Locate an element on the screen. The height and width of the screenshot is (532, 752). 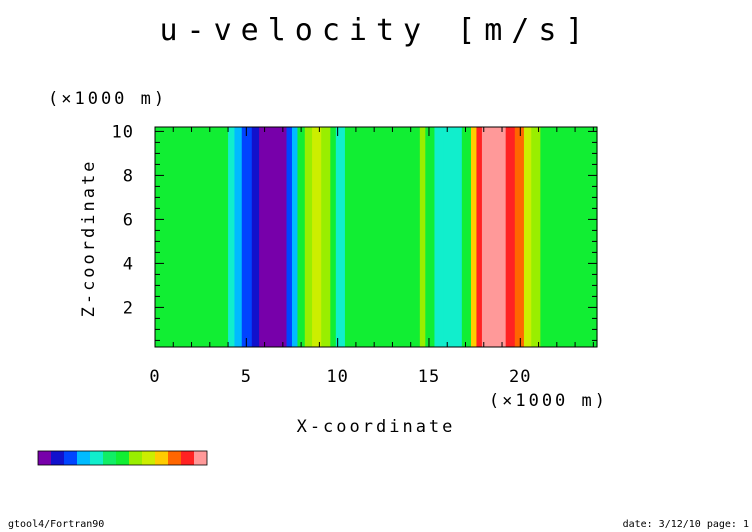
y-tick-label: 2 is located at coordinates (128, 308).